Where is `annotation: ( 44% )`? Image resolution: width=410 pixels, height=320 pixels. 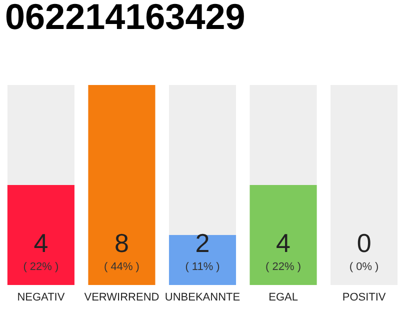
annotation: ( 44% ) is located at coordinates (122, 267).